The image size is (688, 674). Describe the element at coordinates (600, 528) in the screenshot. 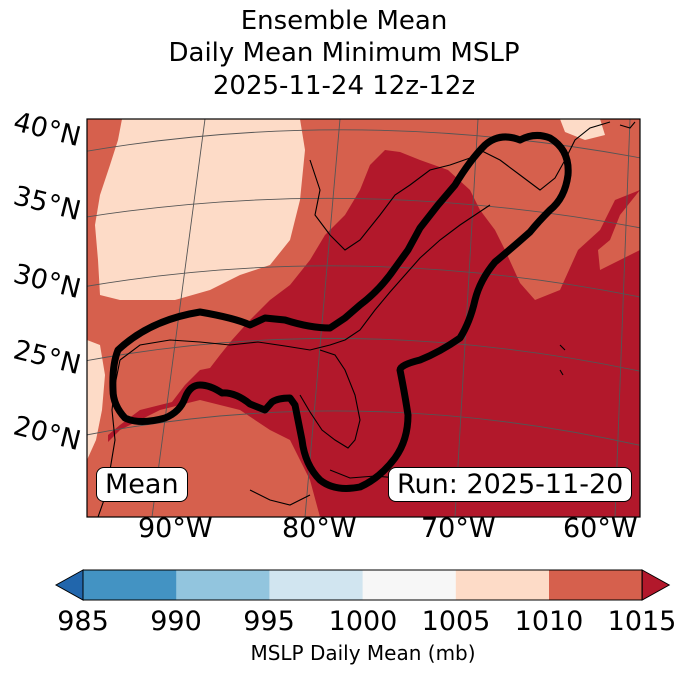

I see `lon-label-60w: 60°W` at that location.